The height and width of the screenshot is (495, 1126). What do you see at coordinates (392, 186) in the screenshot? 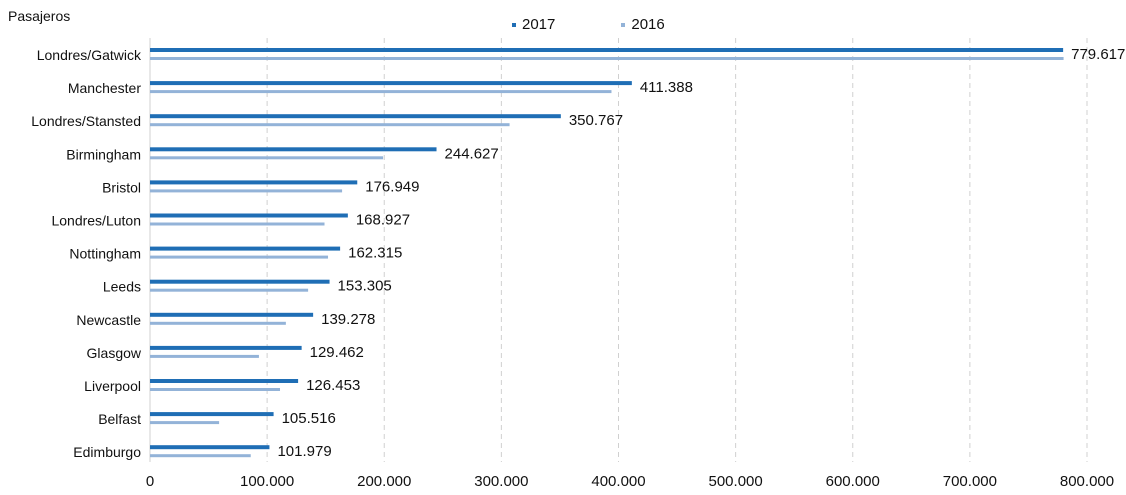
I see `data-label-2017-4: 176.949` at bounding box center [392, 186].